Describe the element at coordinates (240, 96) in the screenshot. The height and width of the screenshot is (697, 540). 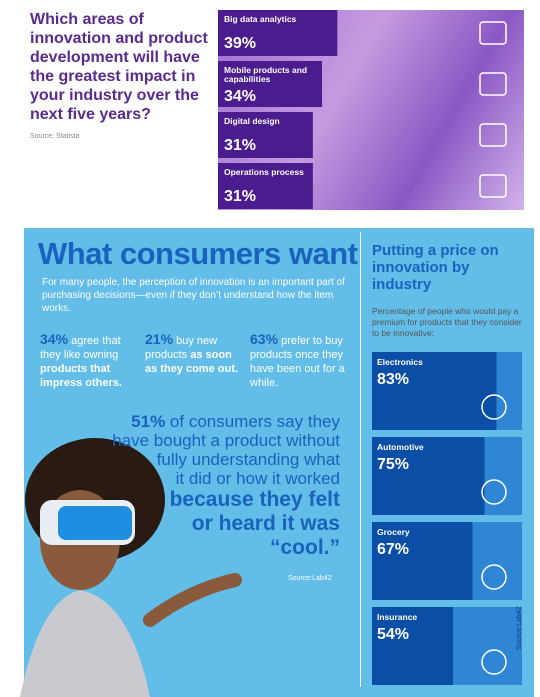
I see `bar-value-label: 34%` at that location.